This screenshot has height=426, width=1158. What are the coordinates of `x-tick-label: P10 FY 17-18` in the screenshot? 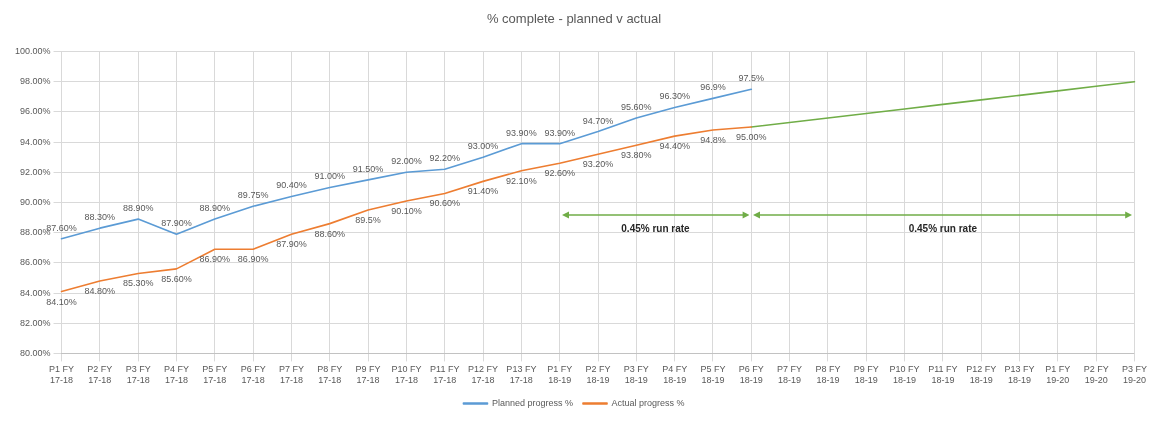 It's located at (406, 375).